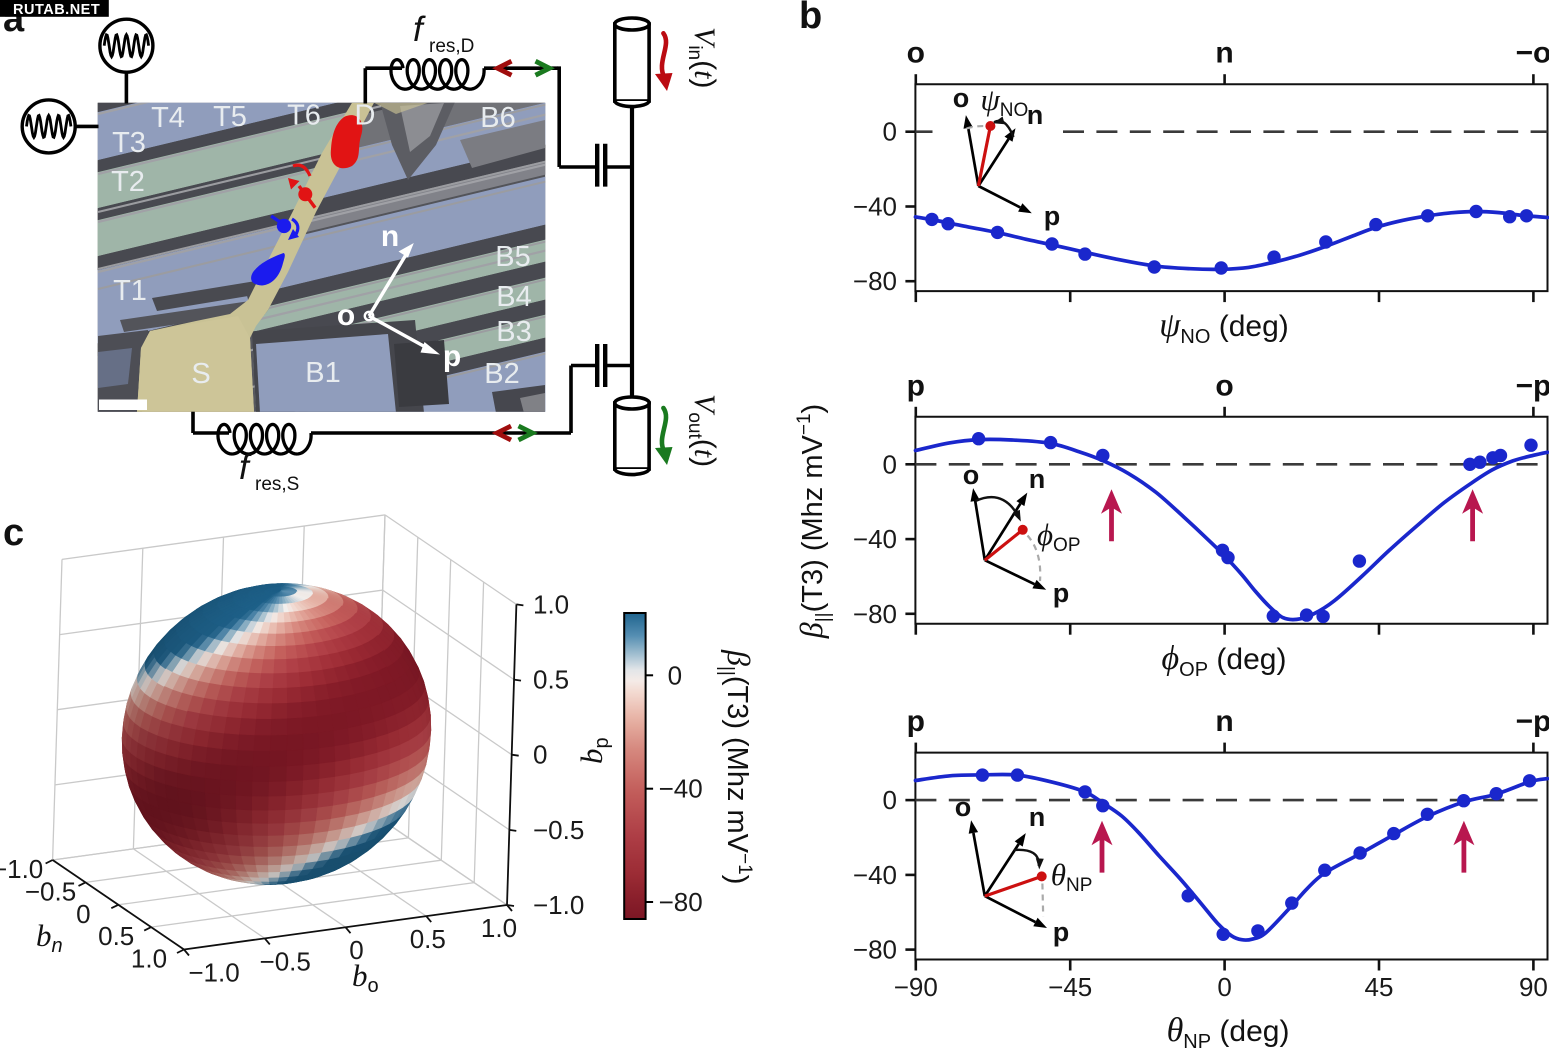  I want to click on svg-text: B6, so click(497, 118).